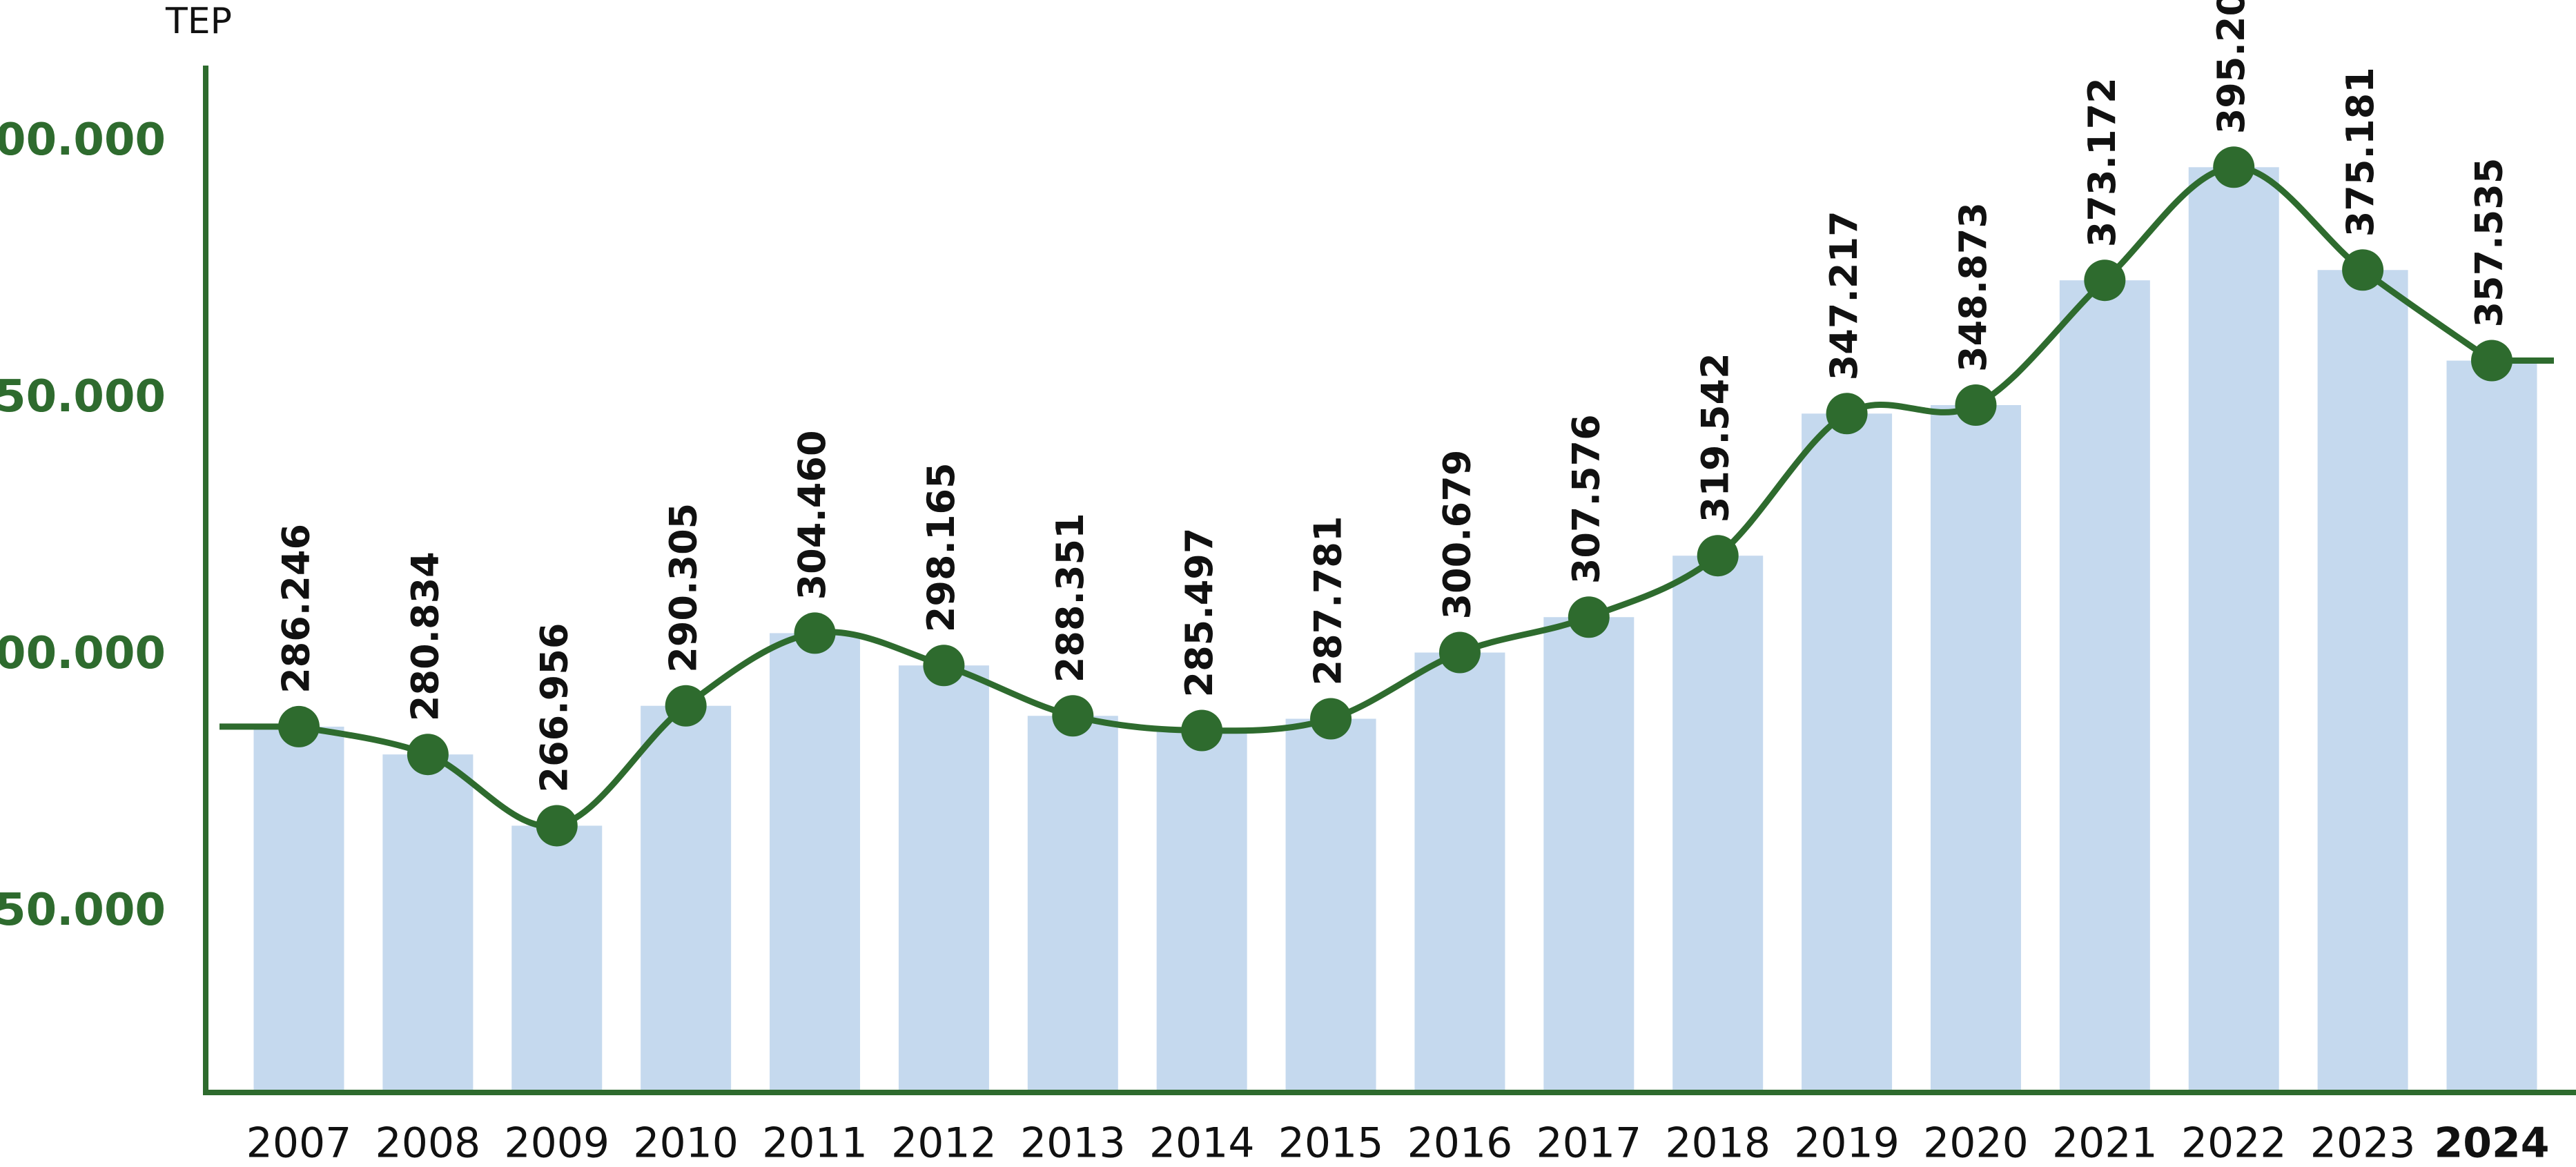  I want to click on y-tick-label: 350.000, so click(83, 396).